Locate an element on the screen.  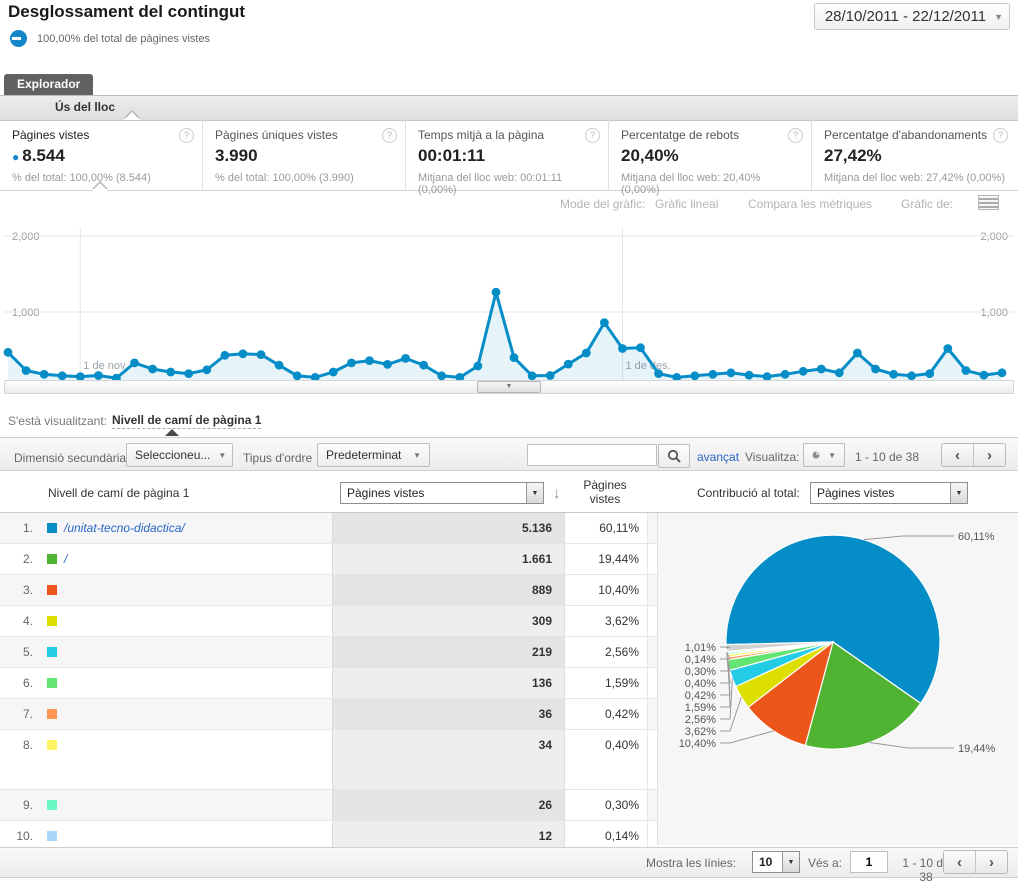
footer-pagination-buttons: ‹ › is located at coordinates (975, 862).